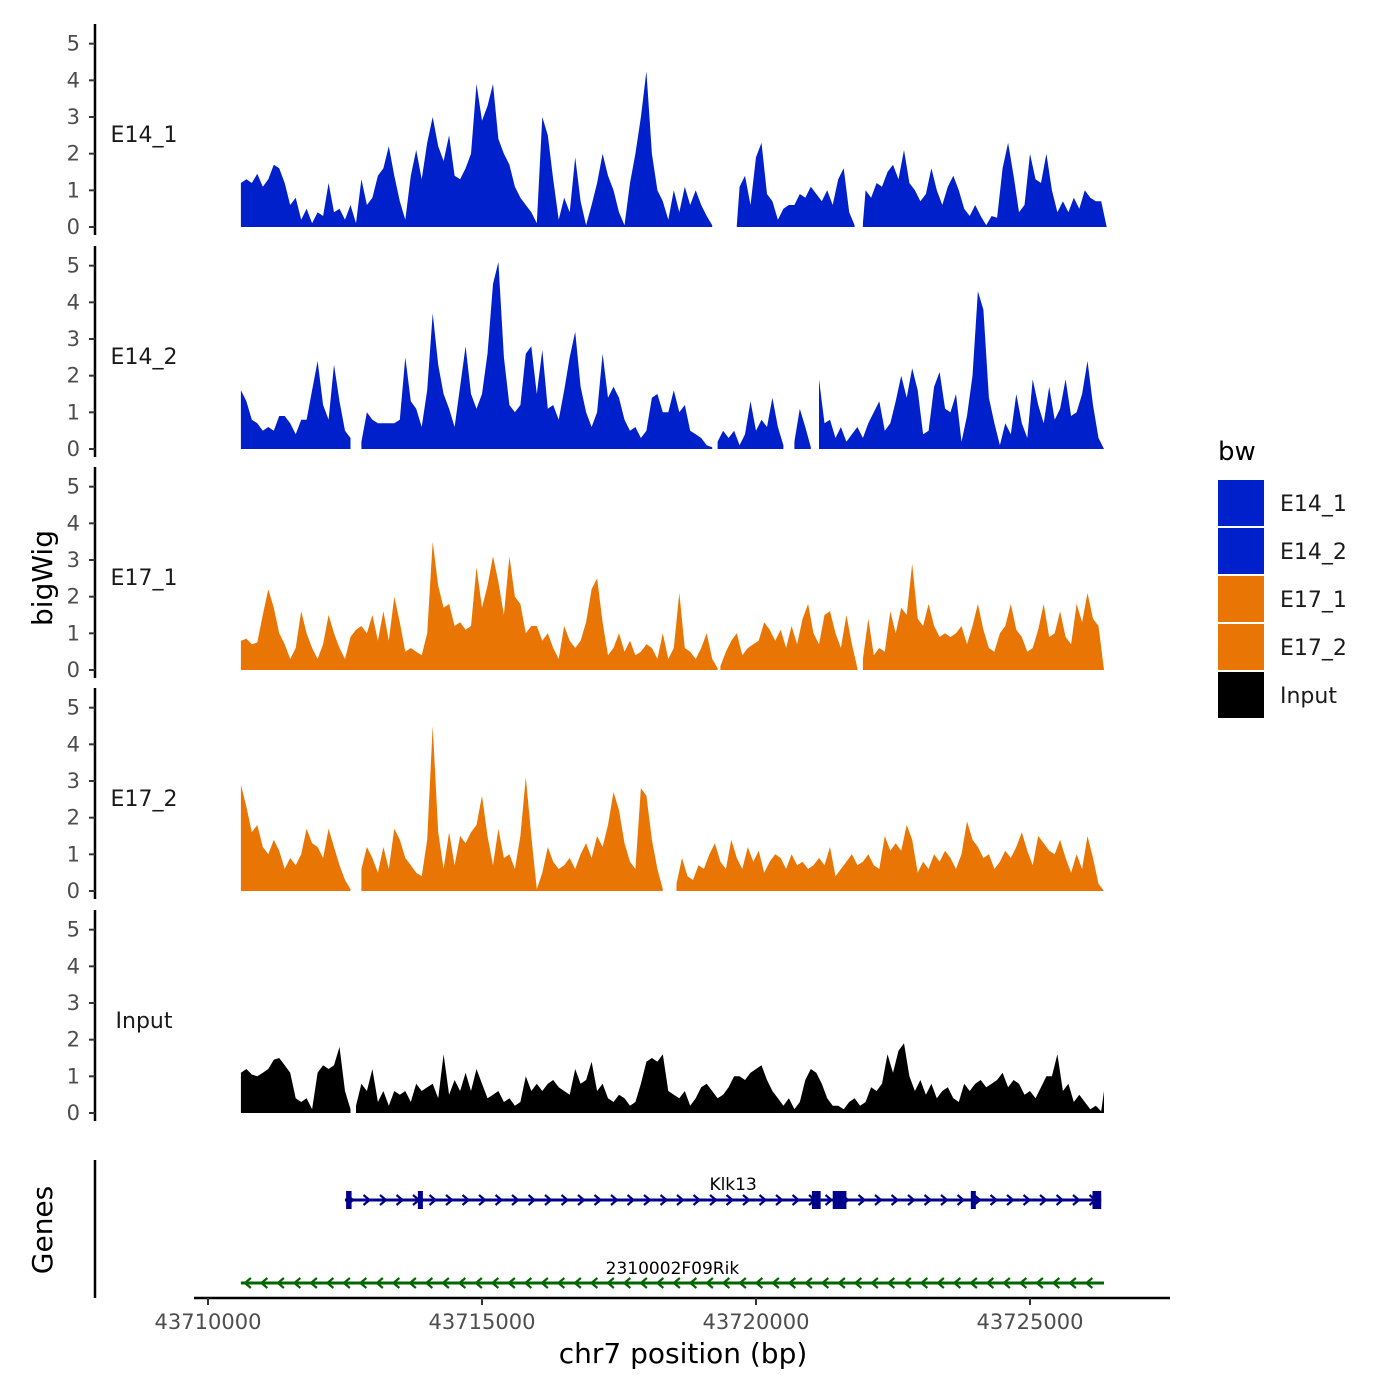  What do you see at coordinates (144, 1021) in the screenshot?
I see `track-label: Input` at bounding box center [144, 1021].